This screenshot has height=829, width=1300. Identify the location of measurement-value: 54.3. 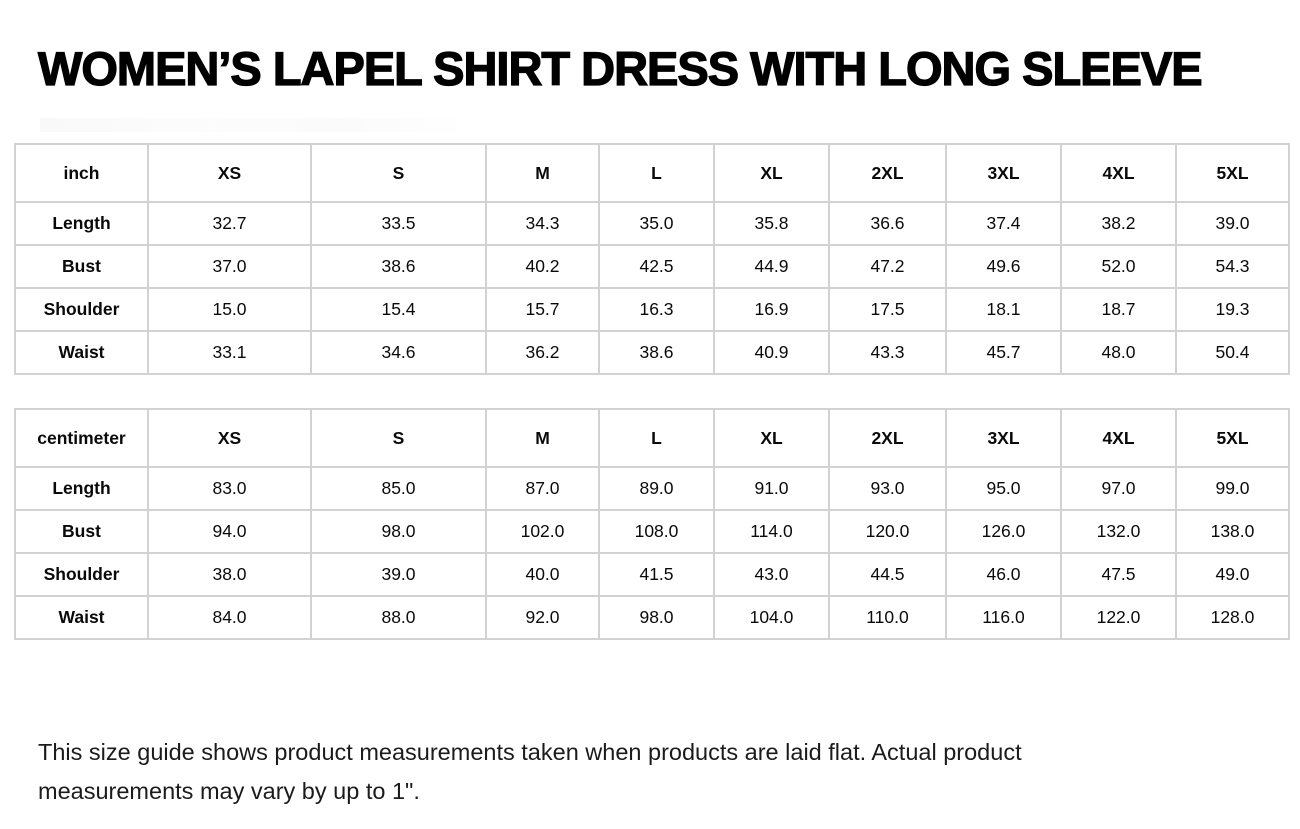
(1232, 267).